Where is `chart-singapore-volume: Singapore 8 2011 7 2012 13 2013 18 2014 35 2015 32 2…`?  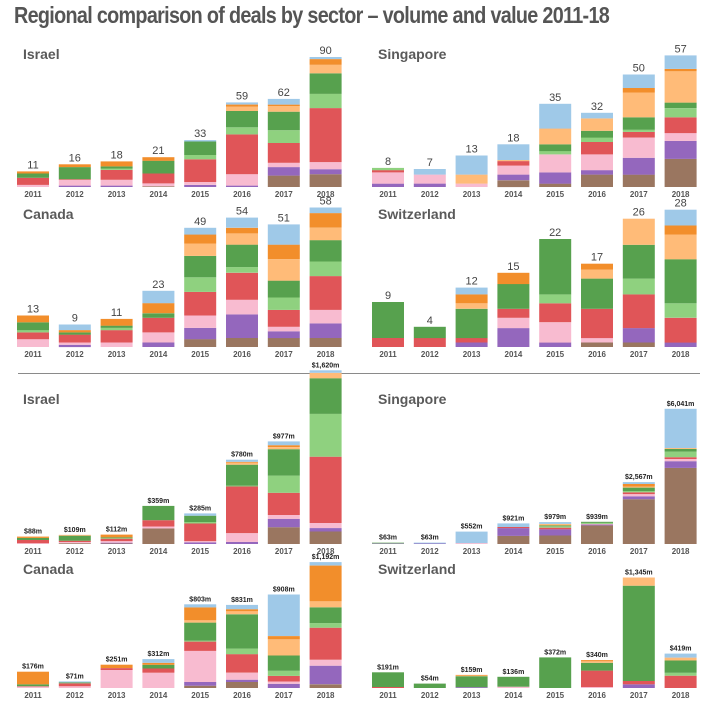
chart-singapore-volume: Singapore 8 2011 7 2012 13 2013 18 2014 35 2015 32 2… is located at coordinates (534, 121).